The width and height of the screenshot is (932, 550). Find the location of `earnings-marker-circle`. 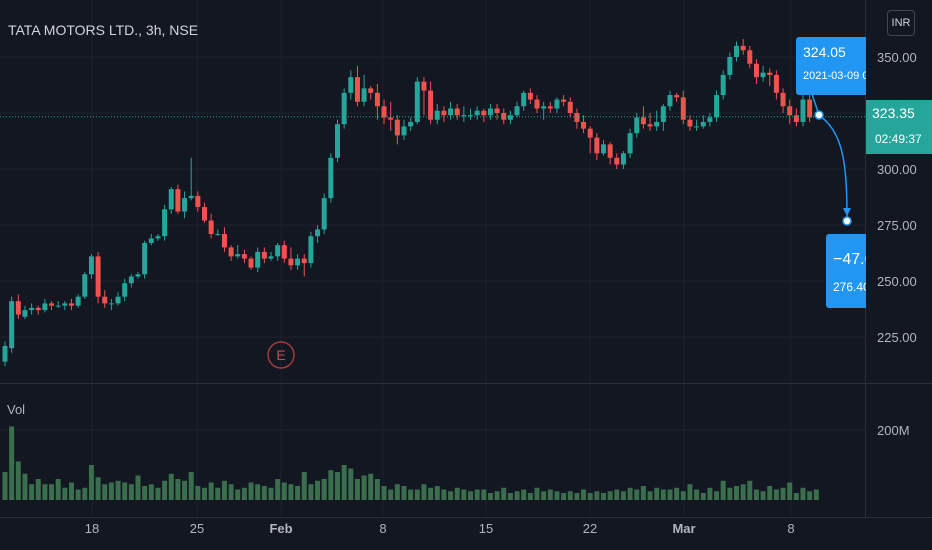

earnings-marker-circle is located at coordinates (281, 355).